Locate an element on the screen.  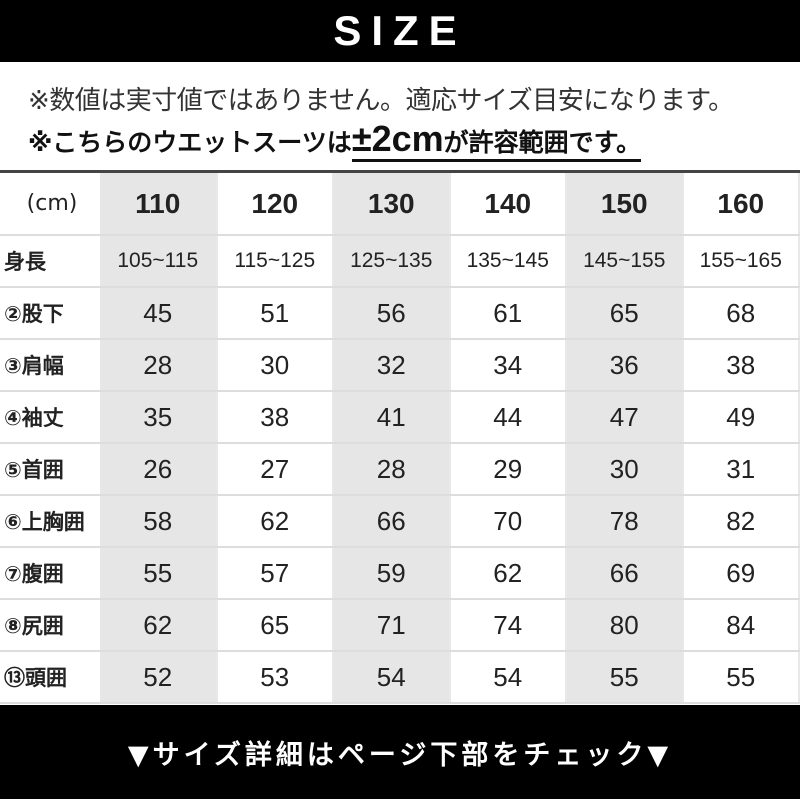
table-cell: 31 is located at coordinates (741, 469).